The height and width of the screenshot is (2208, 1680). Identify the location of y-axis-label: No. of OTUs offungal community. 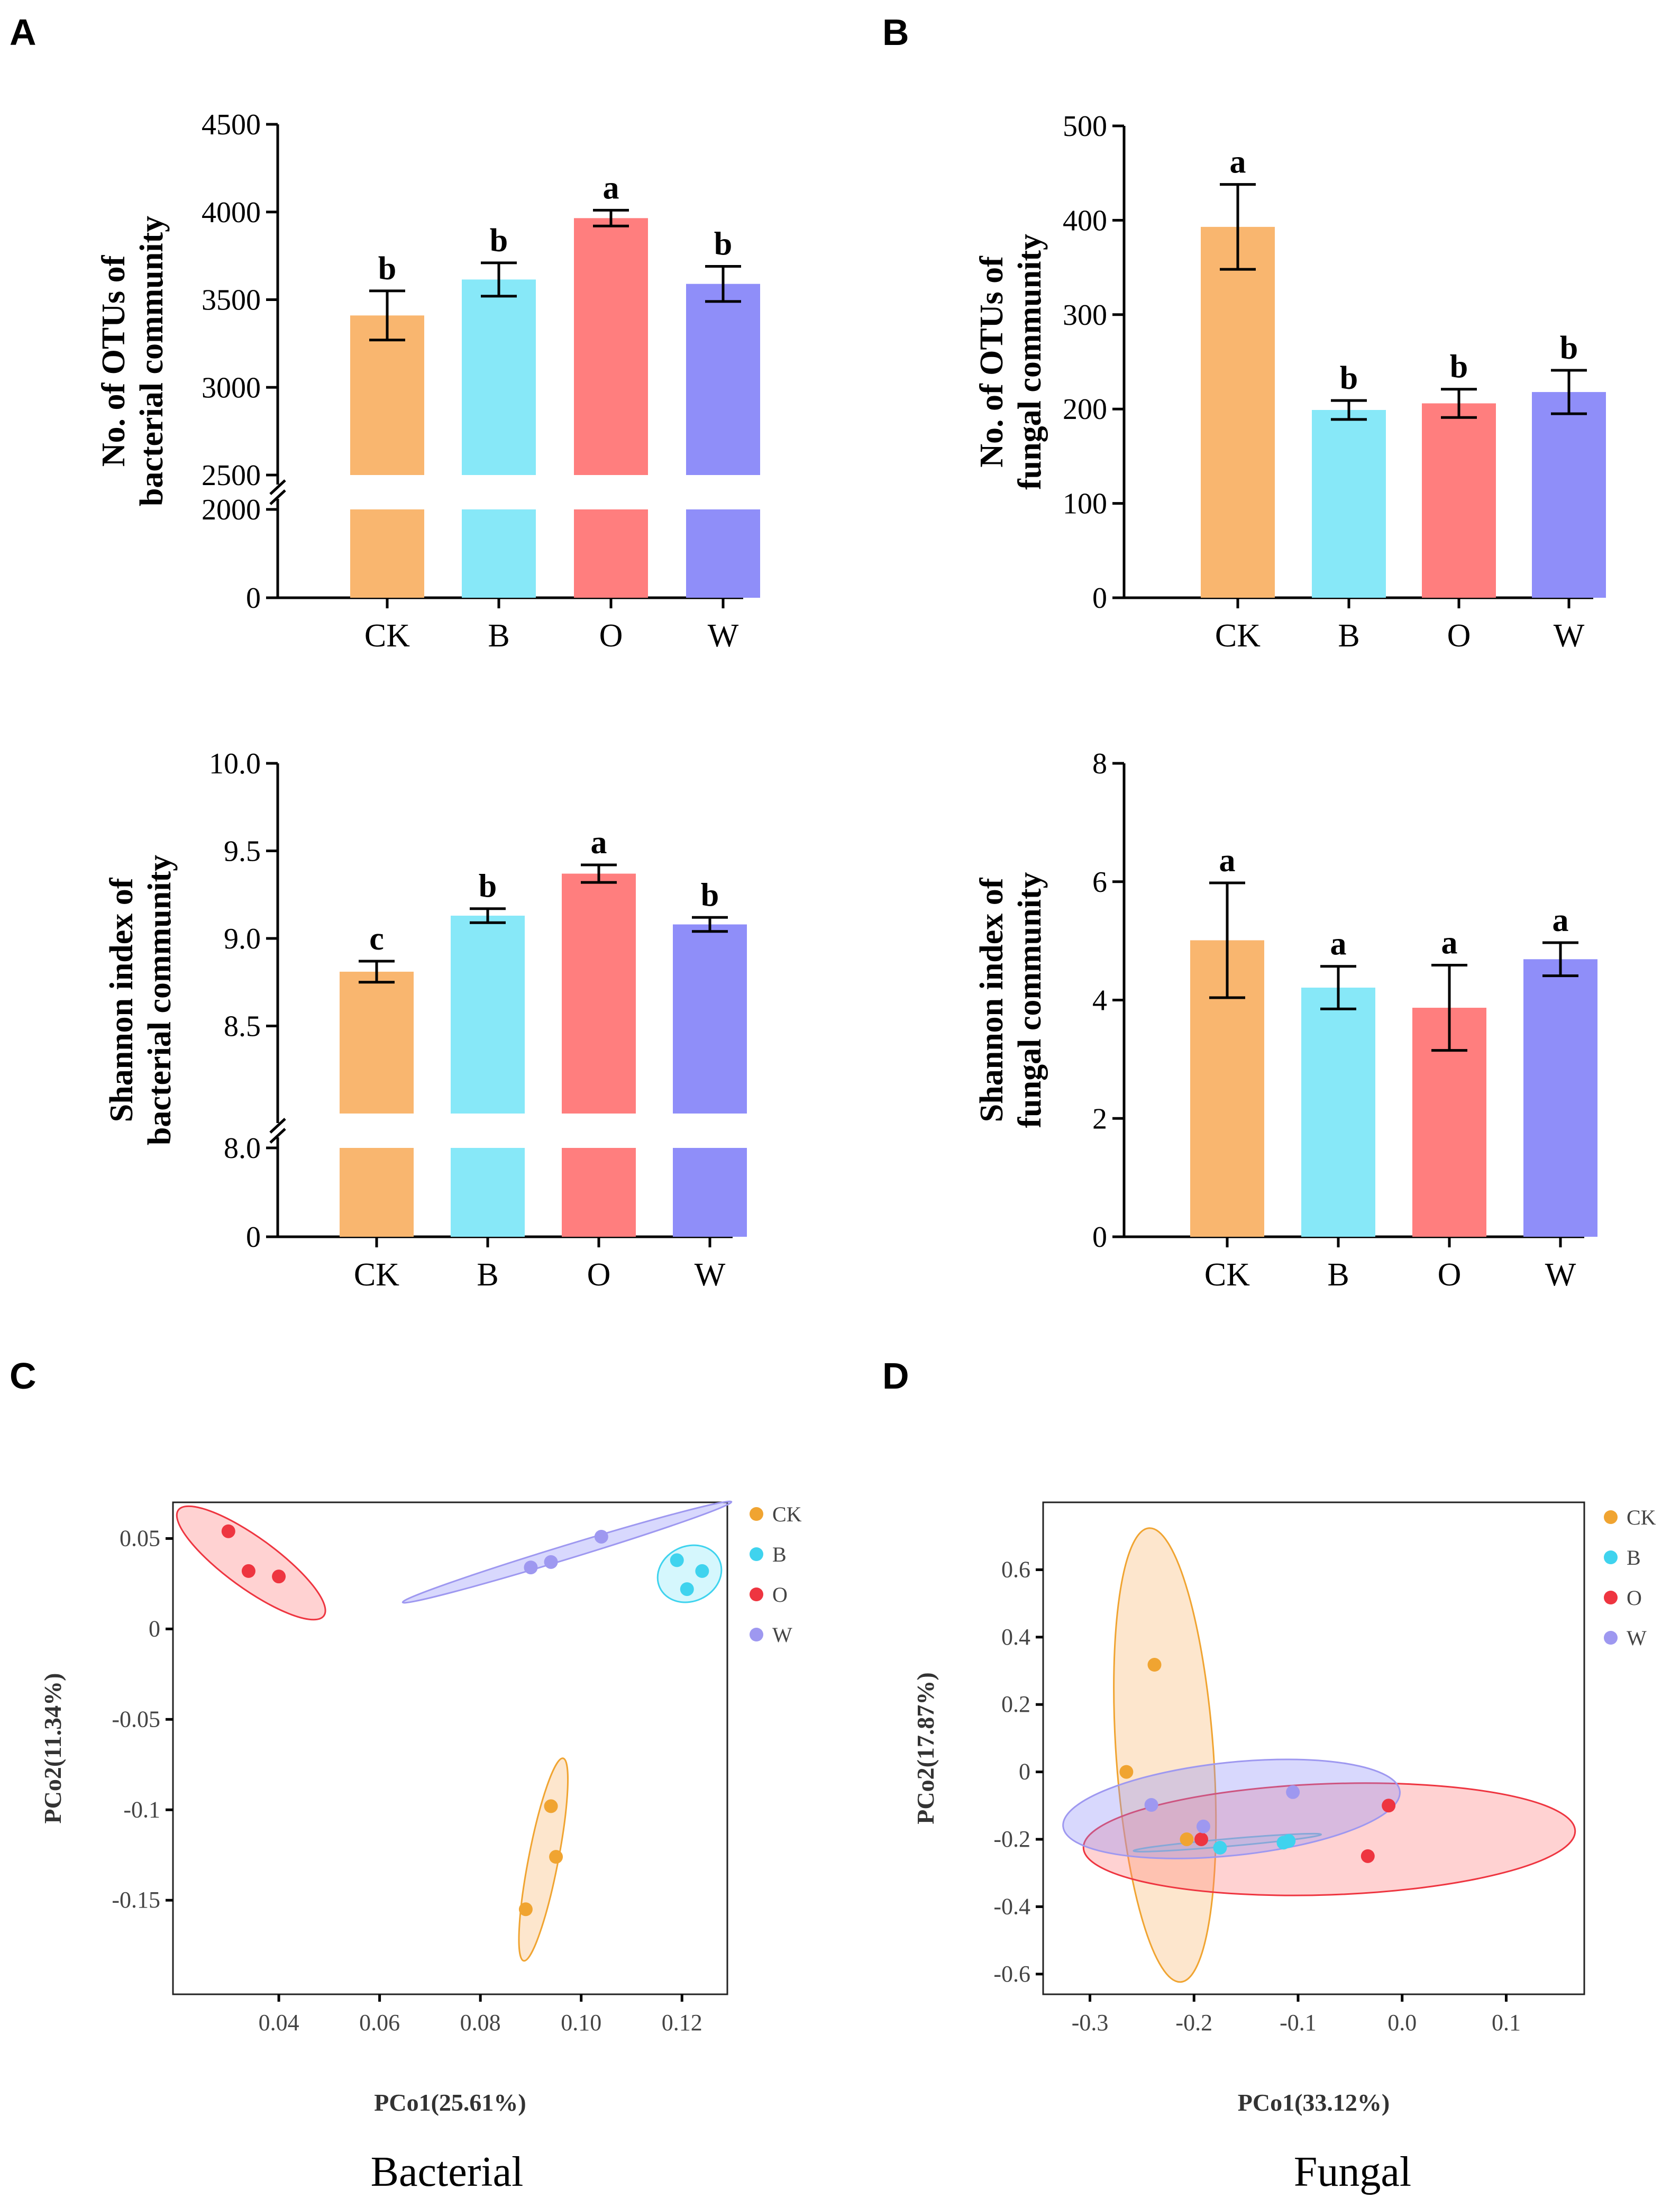
(1011, 362).